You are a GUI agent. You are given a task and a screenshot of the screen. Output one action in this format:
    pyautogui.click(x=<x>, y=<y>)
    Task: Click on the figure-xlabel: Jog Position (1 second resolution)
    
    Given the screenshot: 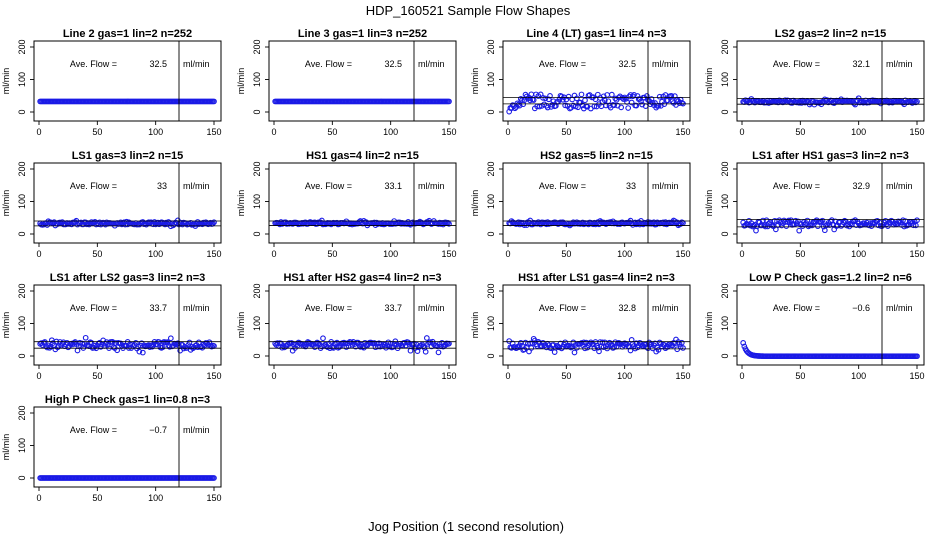 What is the action you would take?
    pyautogui.click(x=466, y=526)
    